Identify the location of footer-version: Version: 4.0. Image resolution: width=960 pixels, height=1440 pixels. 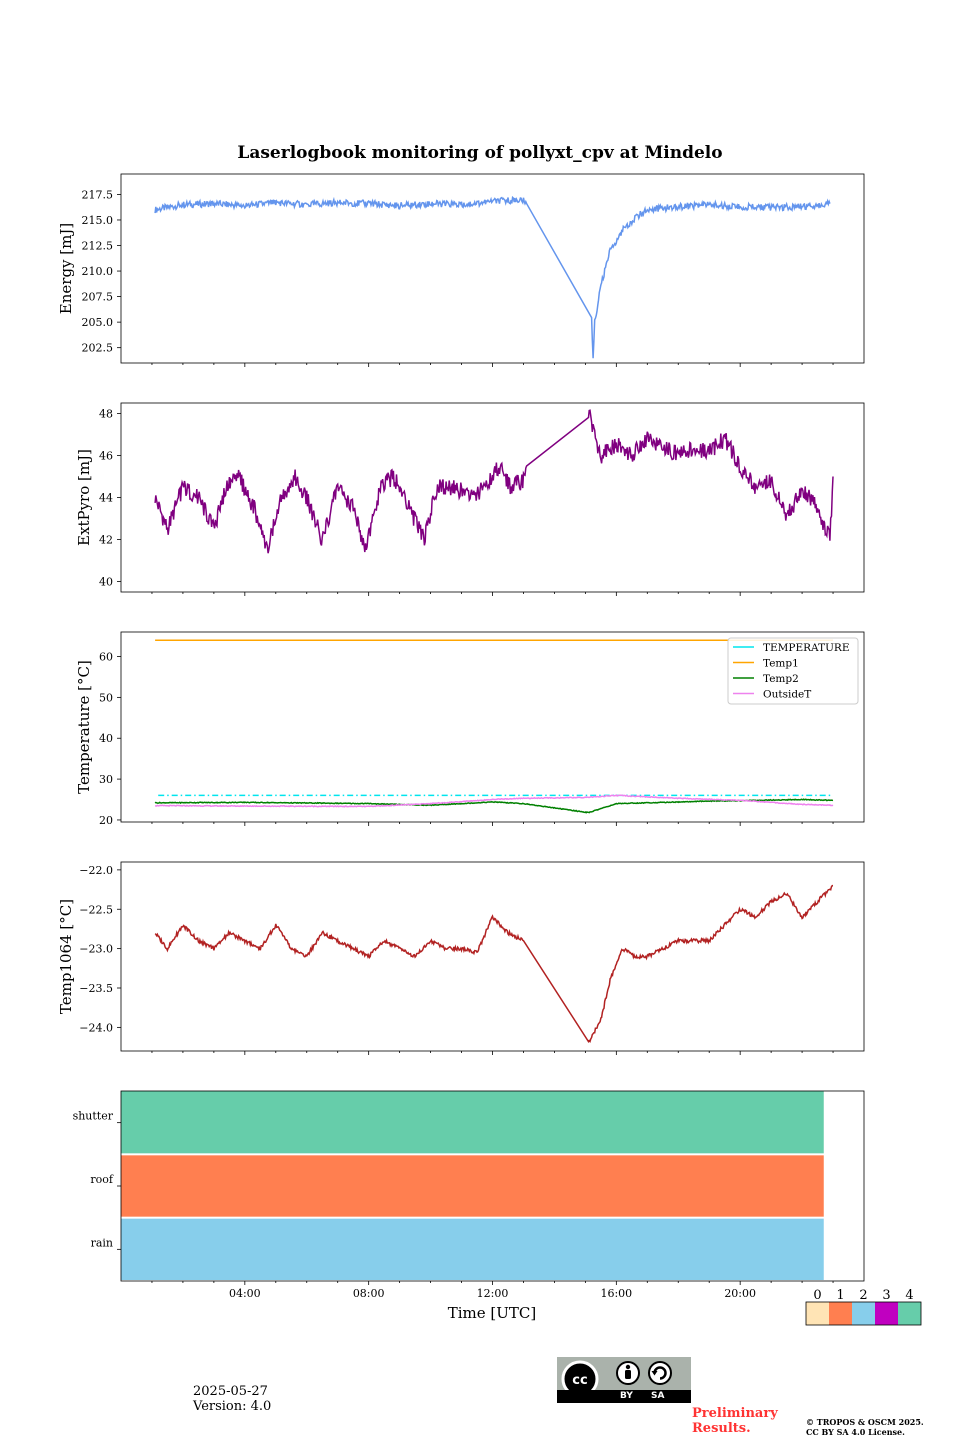
(232, 1406).